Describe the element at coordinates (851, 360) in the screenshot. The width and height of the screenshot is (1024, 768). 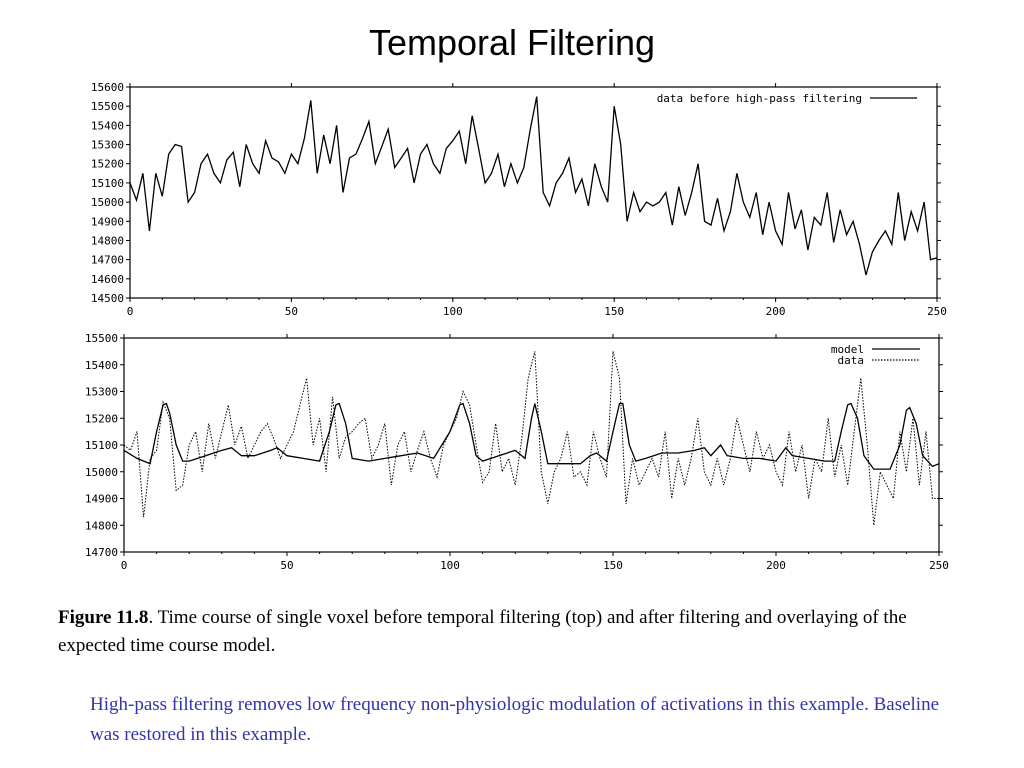
I see `legend-label: data` at that location.